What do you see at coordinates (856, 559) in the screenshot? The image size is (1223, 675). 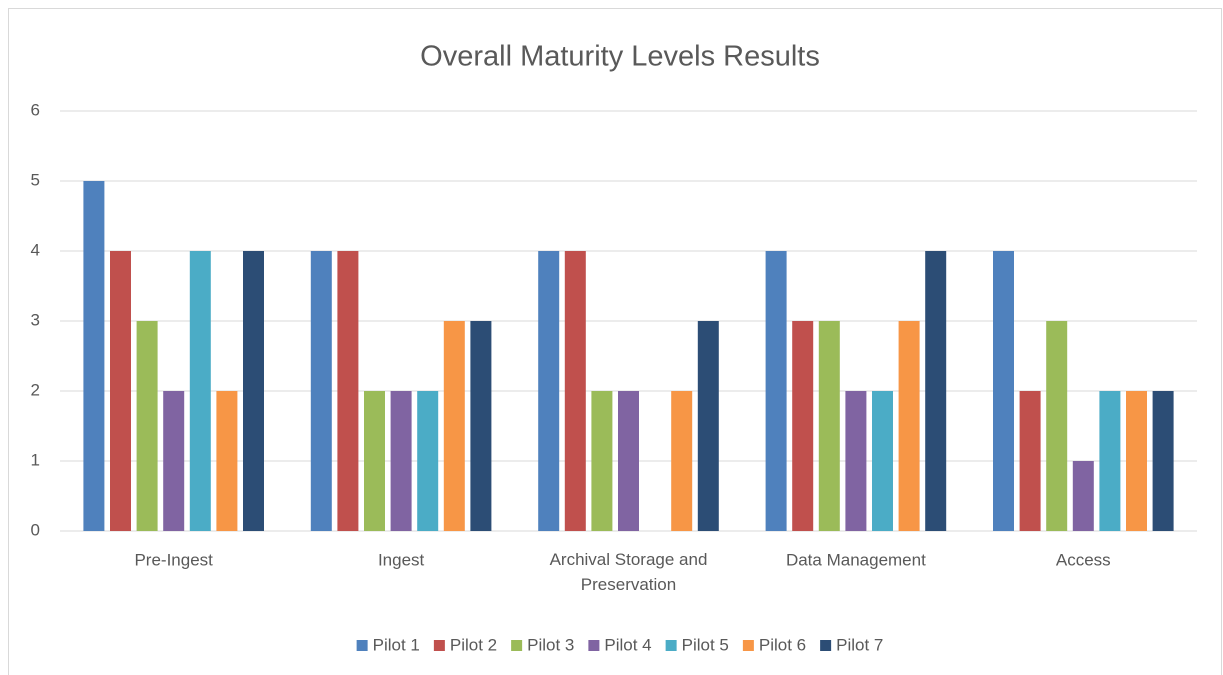 I see `x-tick-label: Data Management` at bounding box center [856, 559].